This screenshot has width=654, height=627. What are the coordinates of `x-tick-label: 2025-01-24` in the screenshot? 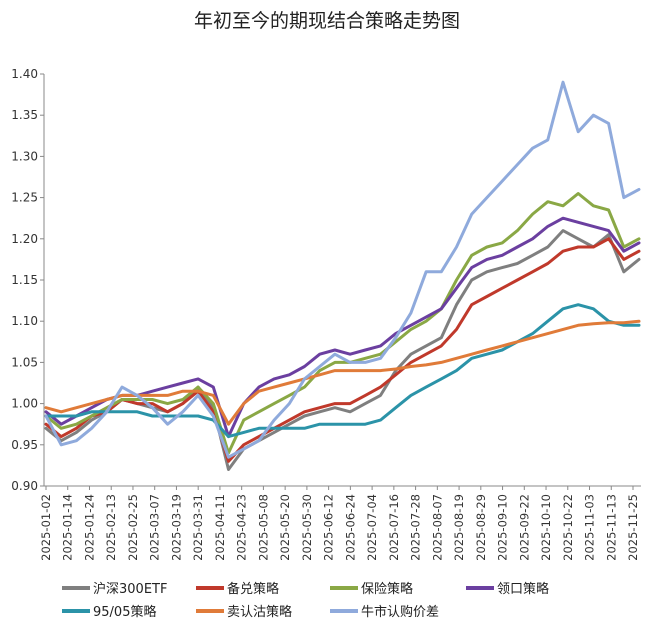 It's located at (89, 527).